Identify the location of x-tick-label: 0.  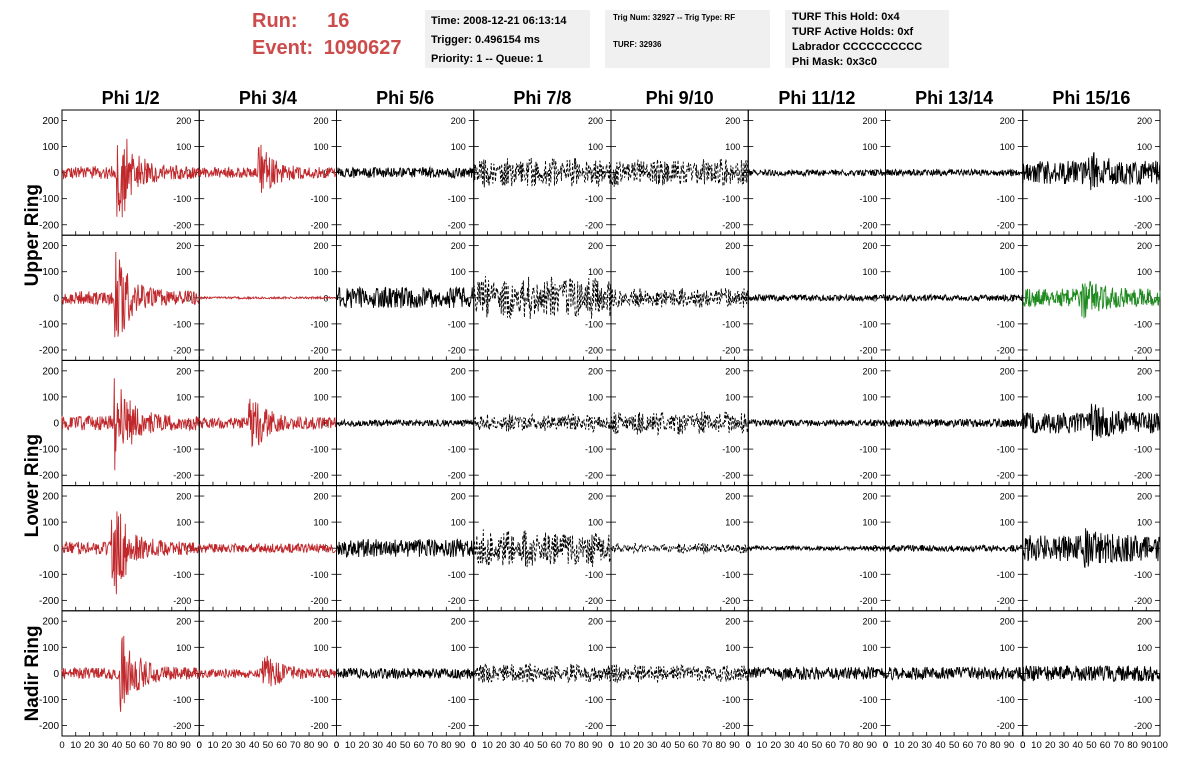
(610, 745).